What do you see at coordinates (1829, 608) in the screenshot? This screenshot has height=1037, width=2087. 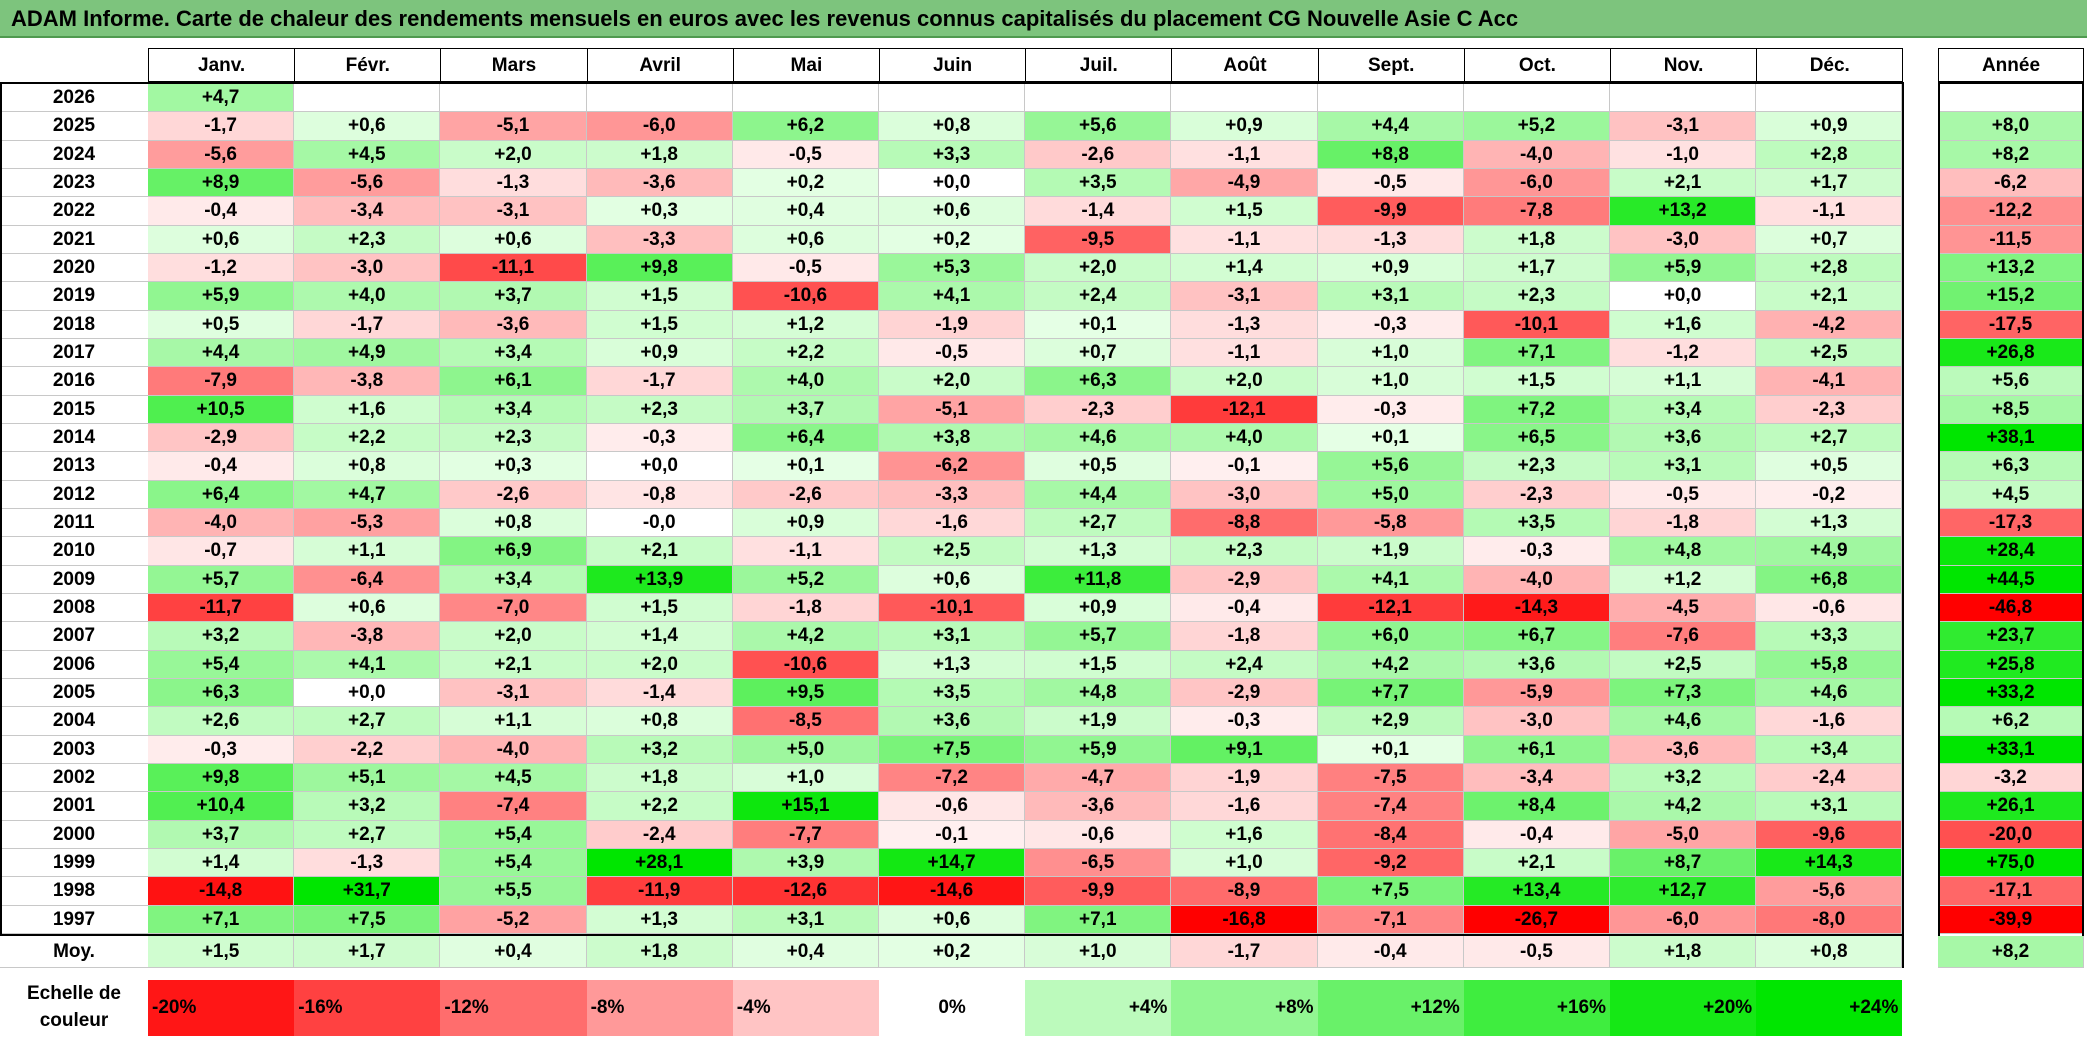 I see `heatmap-cell: -0,6` at bounding box center [1829, 608].